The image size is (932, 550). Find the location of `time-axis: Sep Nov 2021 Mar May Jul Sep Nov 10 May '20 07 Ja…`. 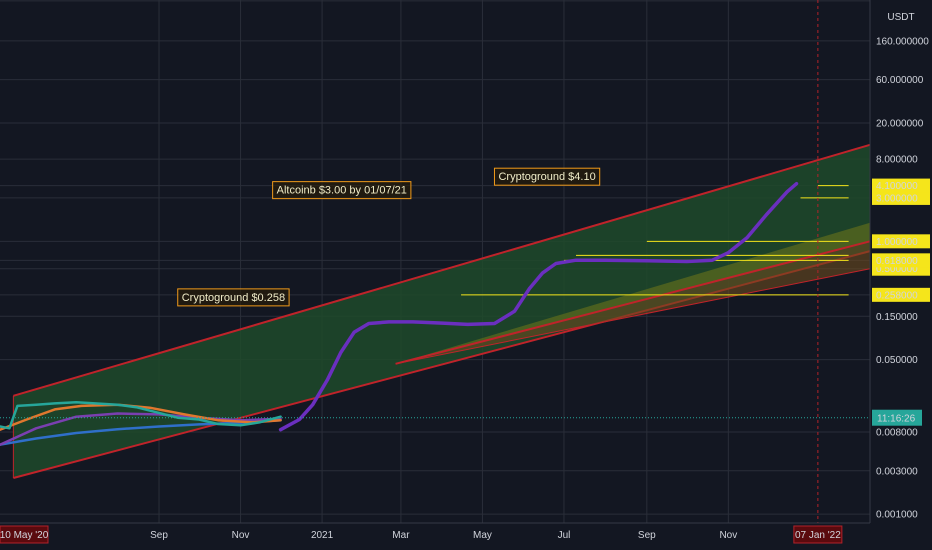

time-axis: Sep Nov 2021 Mar May Jul Sep Nov 10 May '20 07 Ja… is located at coordinates (435, 536).